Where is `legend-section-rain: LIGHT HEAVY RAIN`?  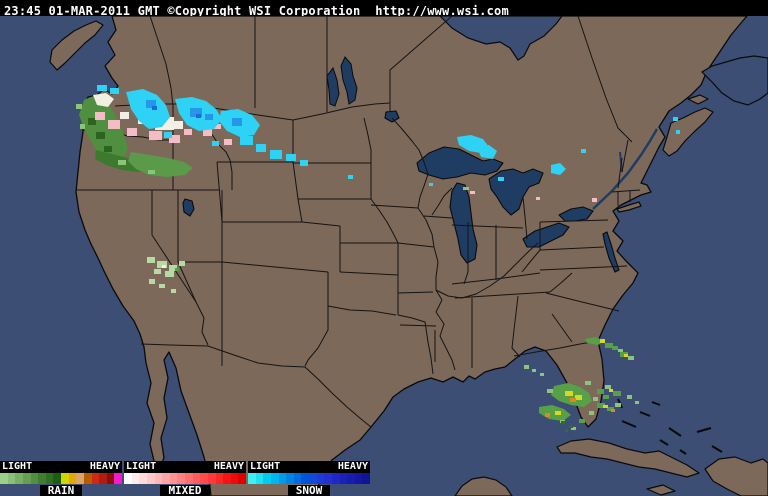 legend-section-rain: LIGHT HEAVY RAIN is located at coordinates (61, 478).